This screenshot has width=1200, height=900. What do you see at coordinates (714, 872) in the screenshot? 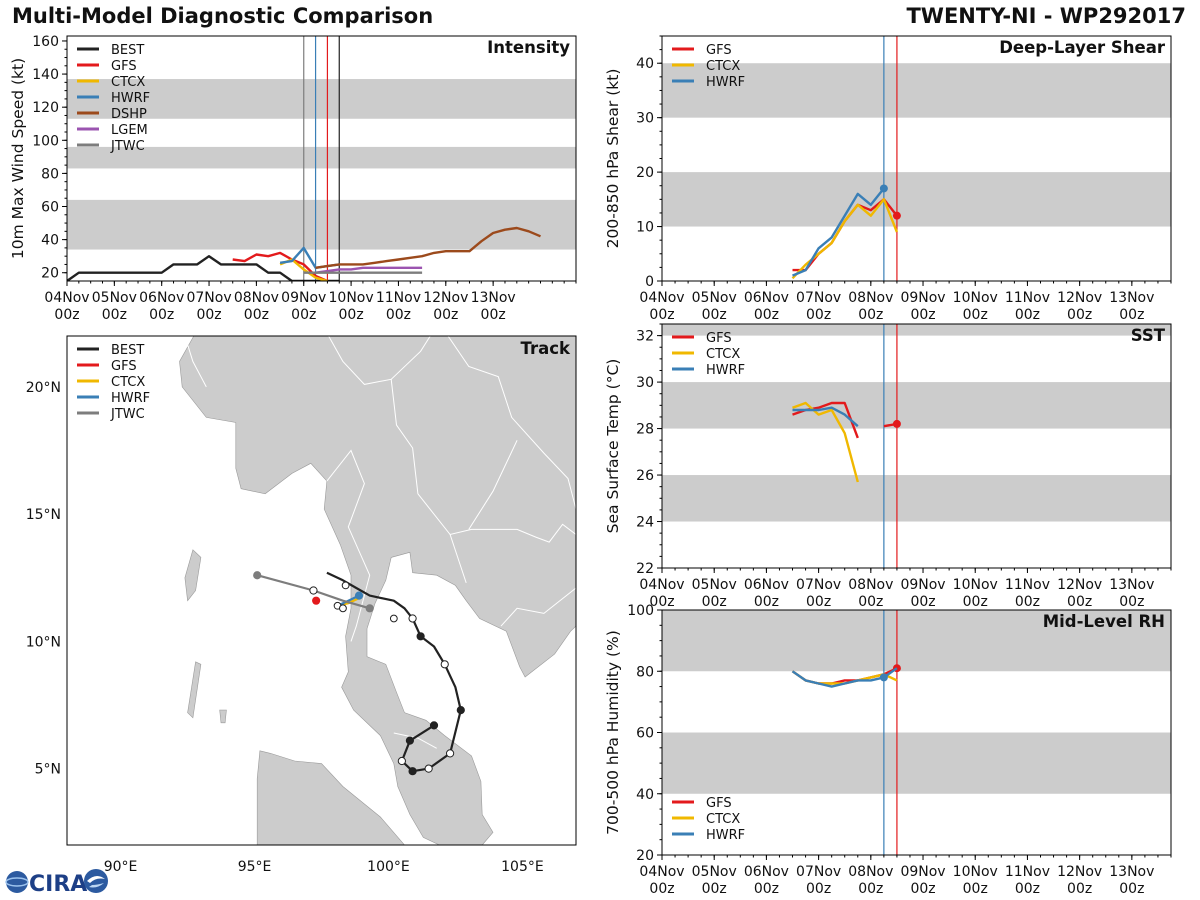
I see `rh-xtick-date: 05Nov` at bounding box center [714, 872].